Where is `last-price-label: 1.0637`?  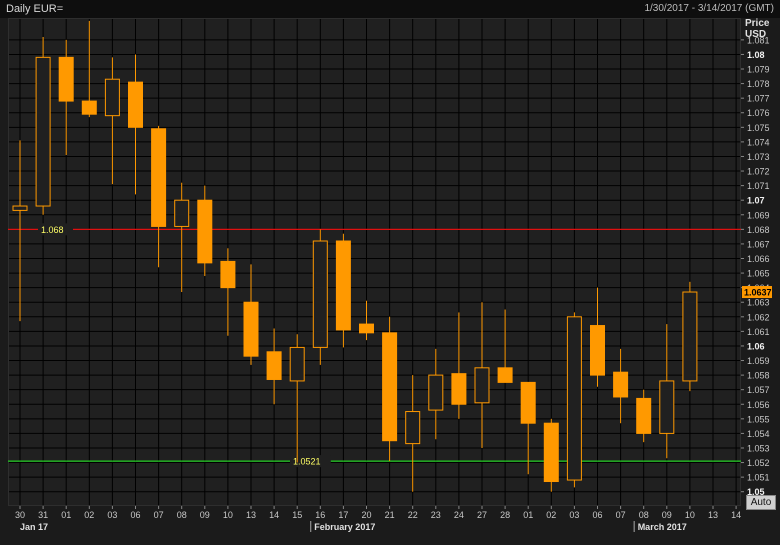
last-price-label: 1.0637 is located at coordinates (758, 293).